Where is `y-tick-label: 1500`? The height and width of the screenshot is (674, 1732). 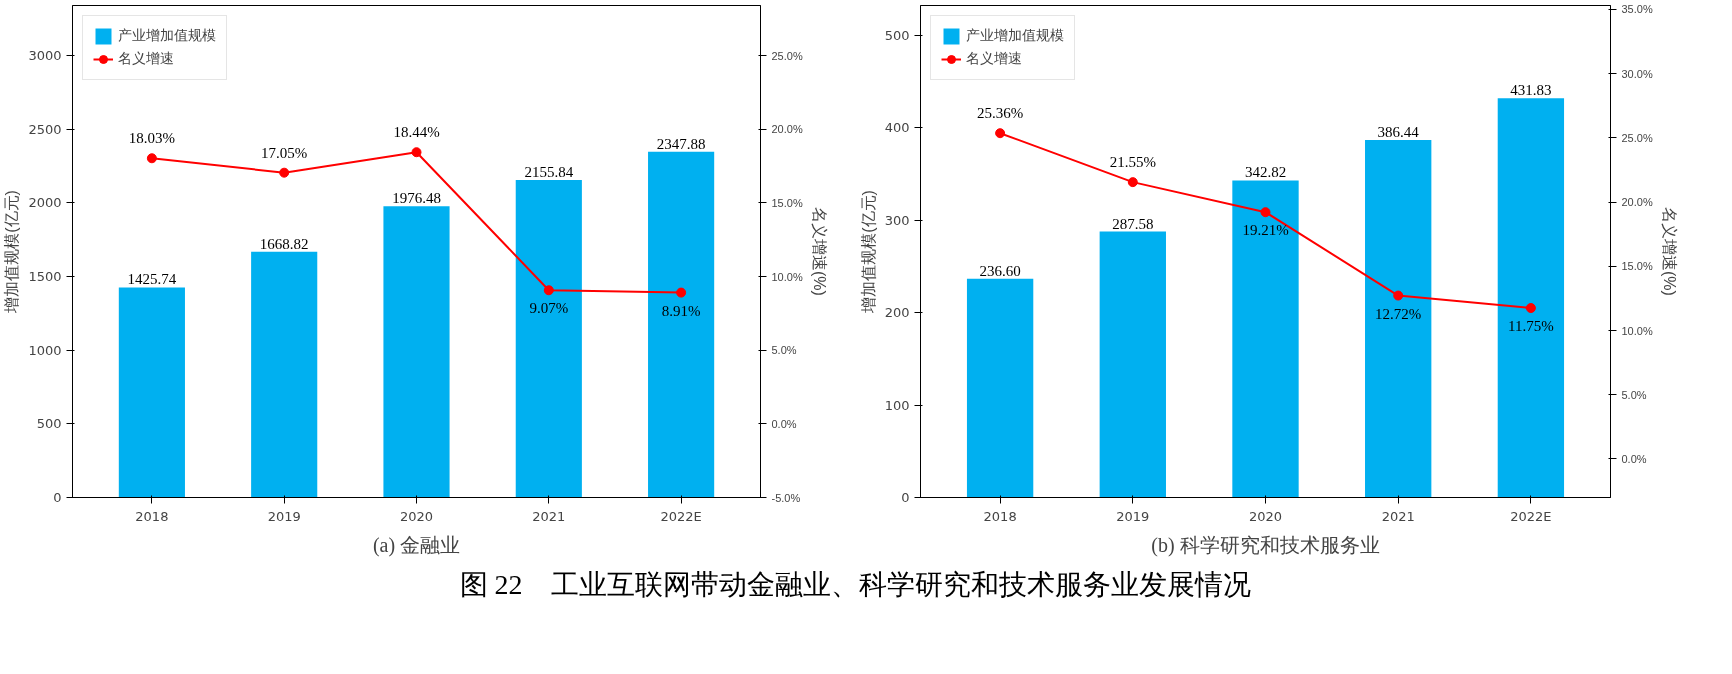 y-tick-label: 1500 is located at coordinates (45, 277).